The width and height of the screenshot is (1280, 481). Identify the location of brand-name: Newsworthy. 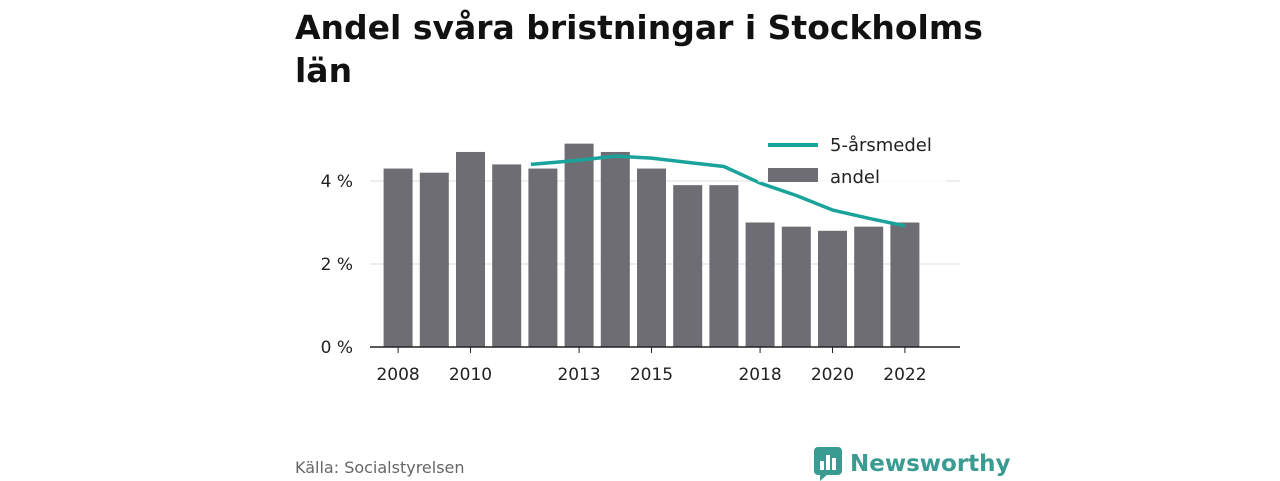
(930, 464).